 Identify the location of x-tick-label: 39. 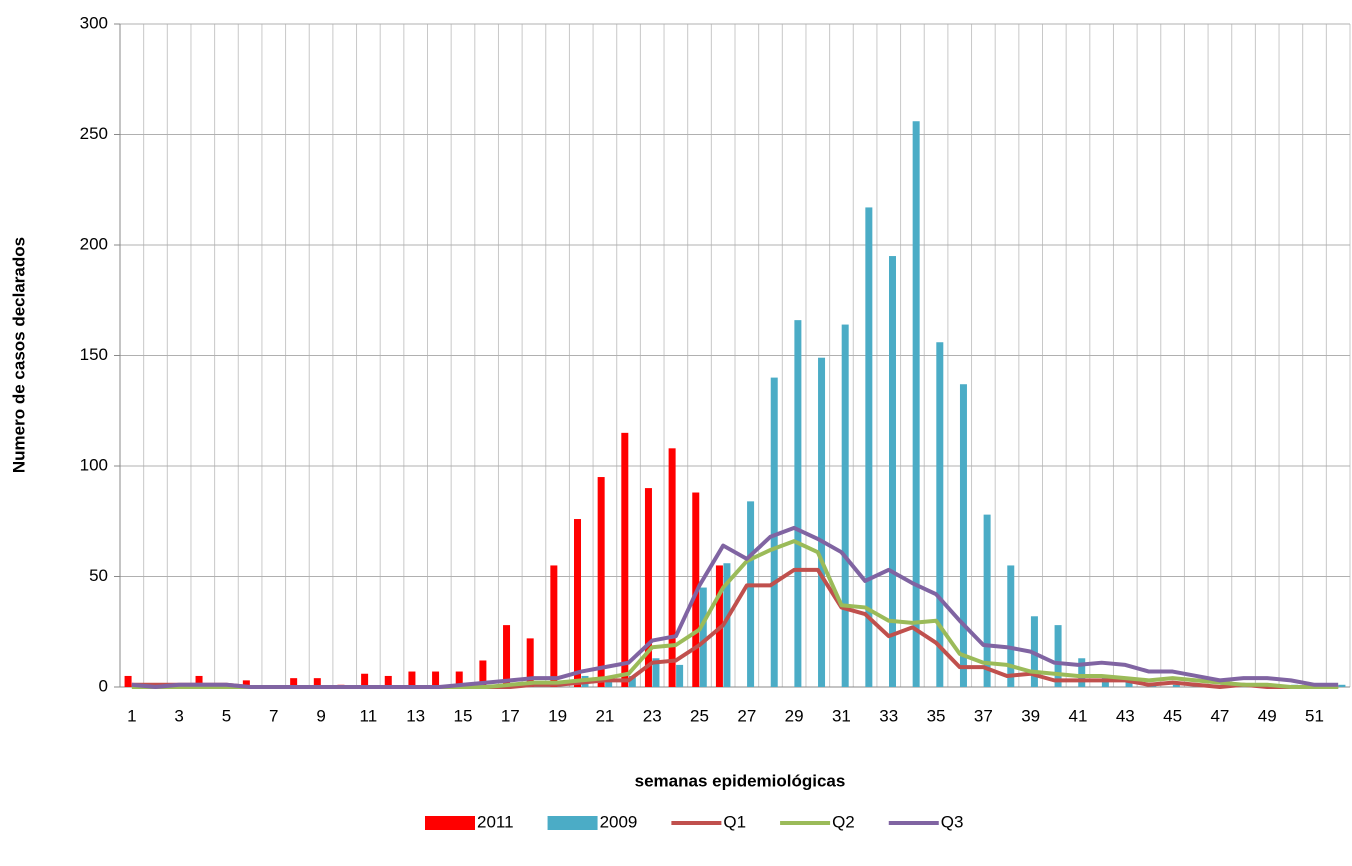
(1030, 715).